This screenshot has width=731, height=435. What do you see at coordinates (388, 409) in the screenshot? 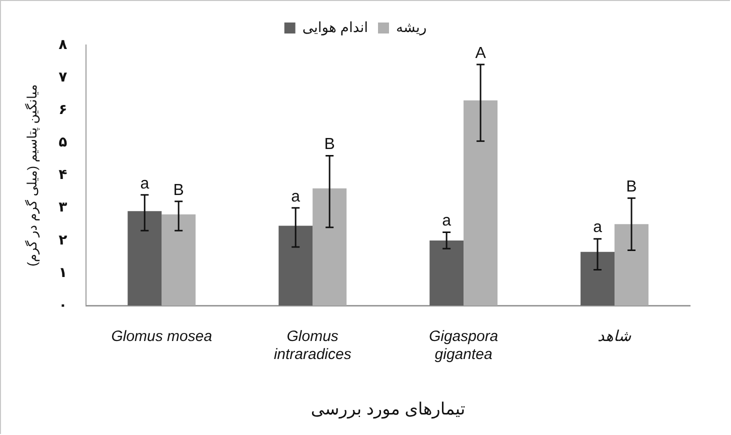
I see `x-axis-title: تیمارهای مورد بررسی` at bounding box center [388, 409].